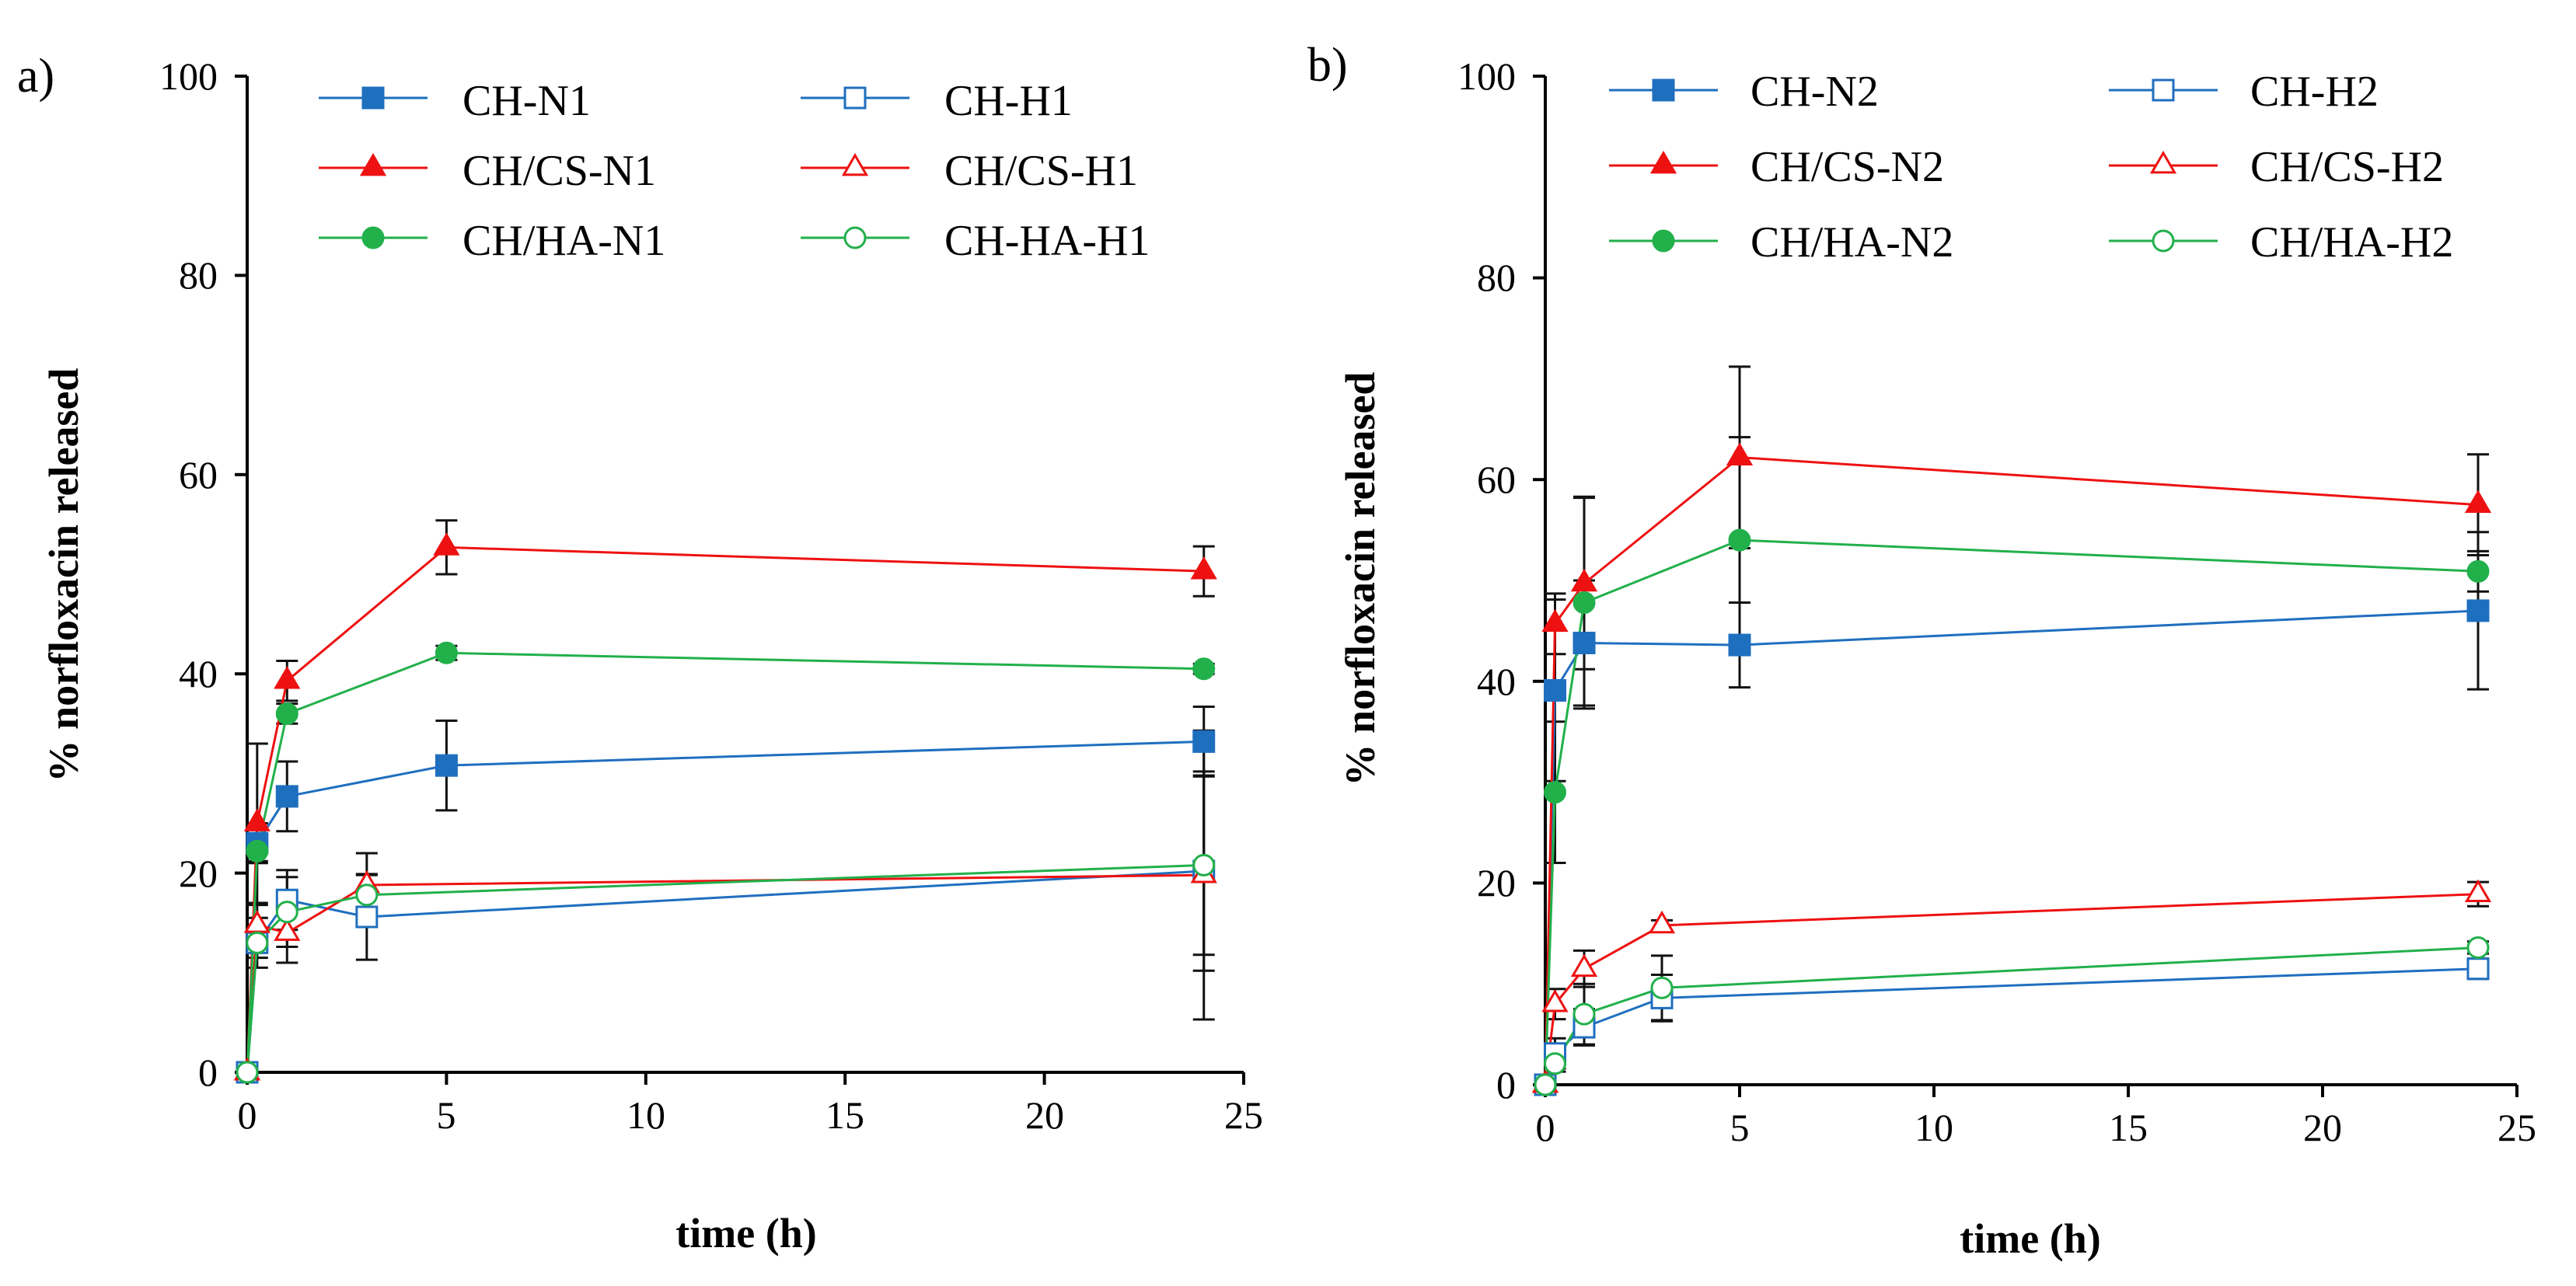 The height and width of the screenshot is (1286, 2576). I want to click on panel-b-ytick-label: 100, so click(1487, 76).